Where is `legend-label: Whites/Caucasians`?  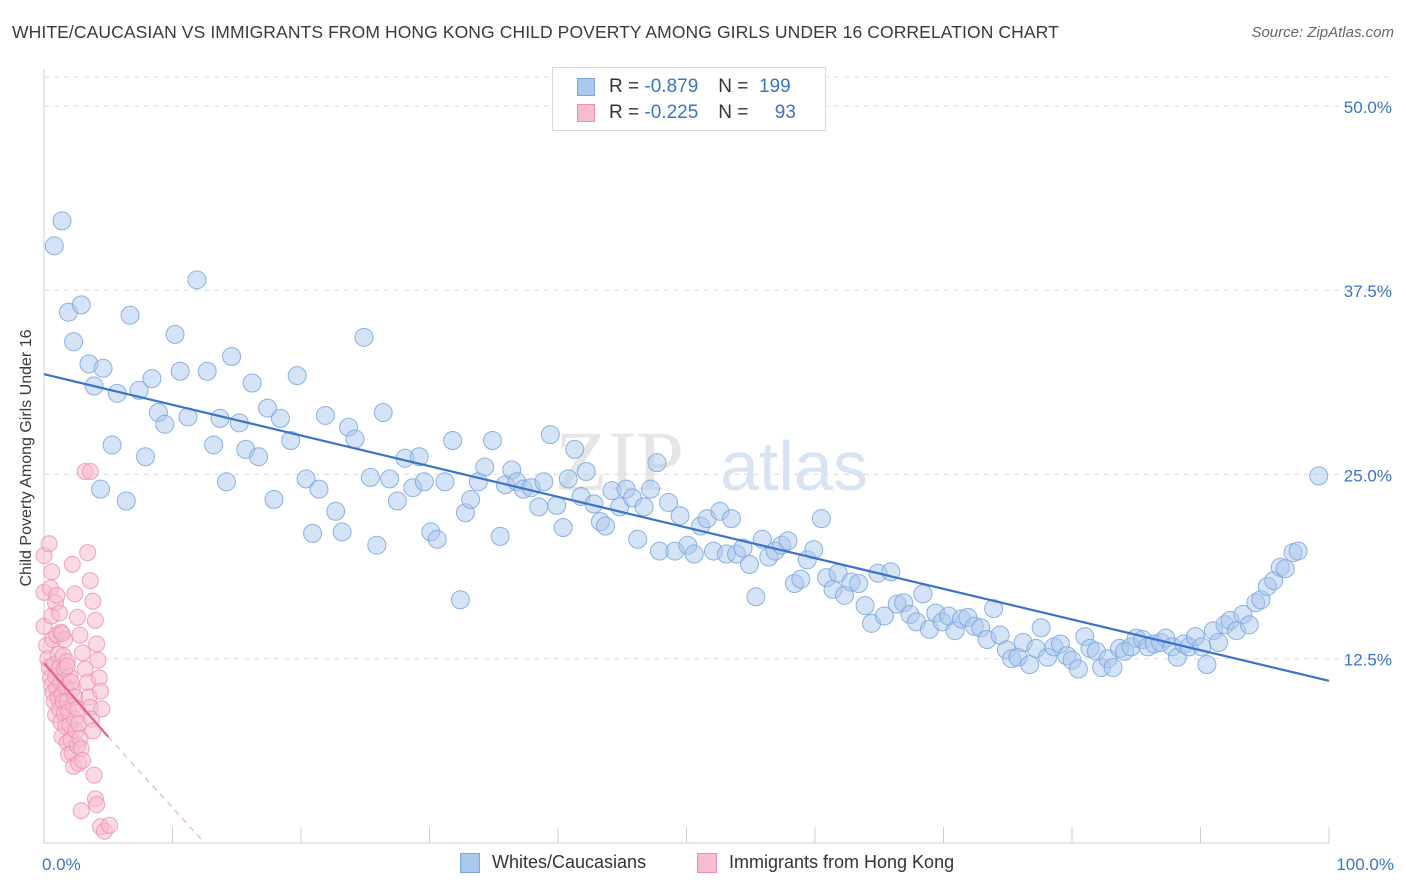 legend-label: Whites/Caucasians is located at coordinates (569, 862).